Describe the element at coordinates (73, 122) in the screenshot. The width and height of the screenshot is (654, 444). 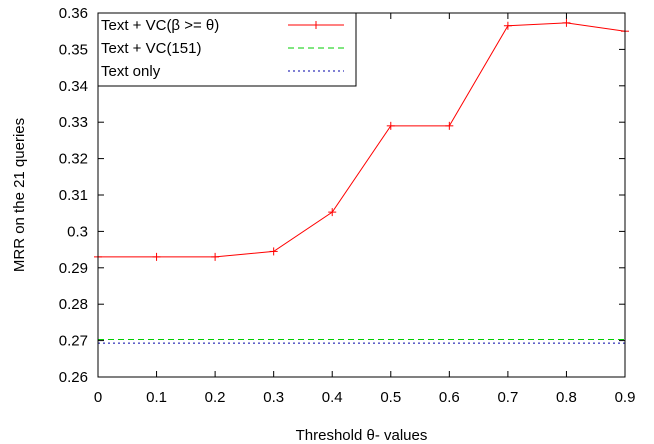
I see `y-tick-label: 0.33` at that location.